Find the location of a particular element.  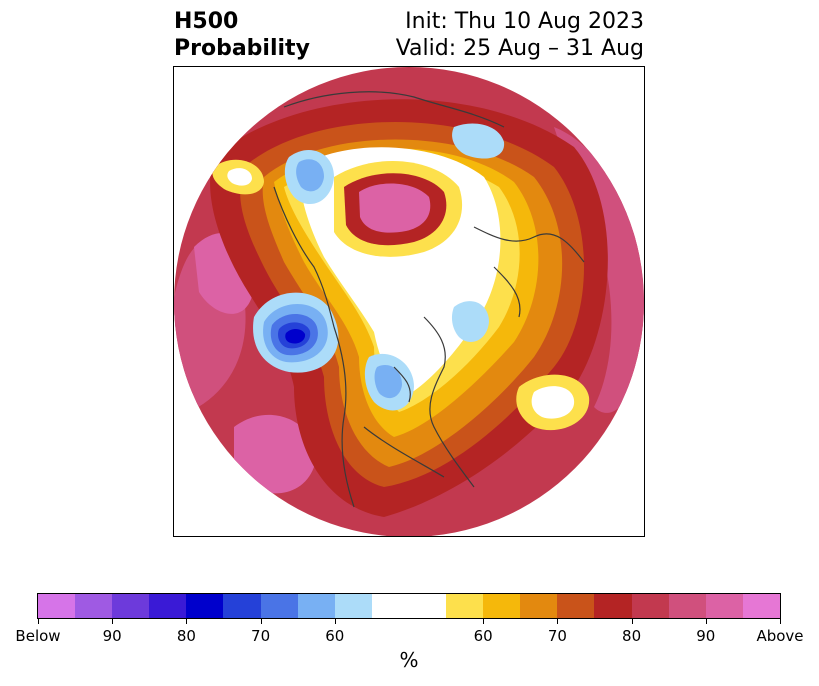

colorbar-tick-label: Below is located at coordinates (38, 636).